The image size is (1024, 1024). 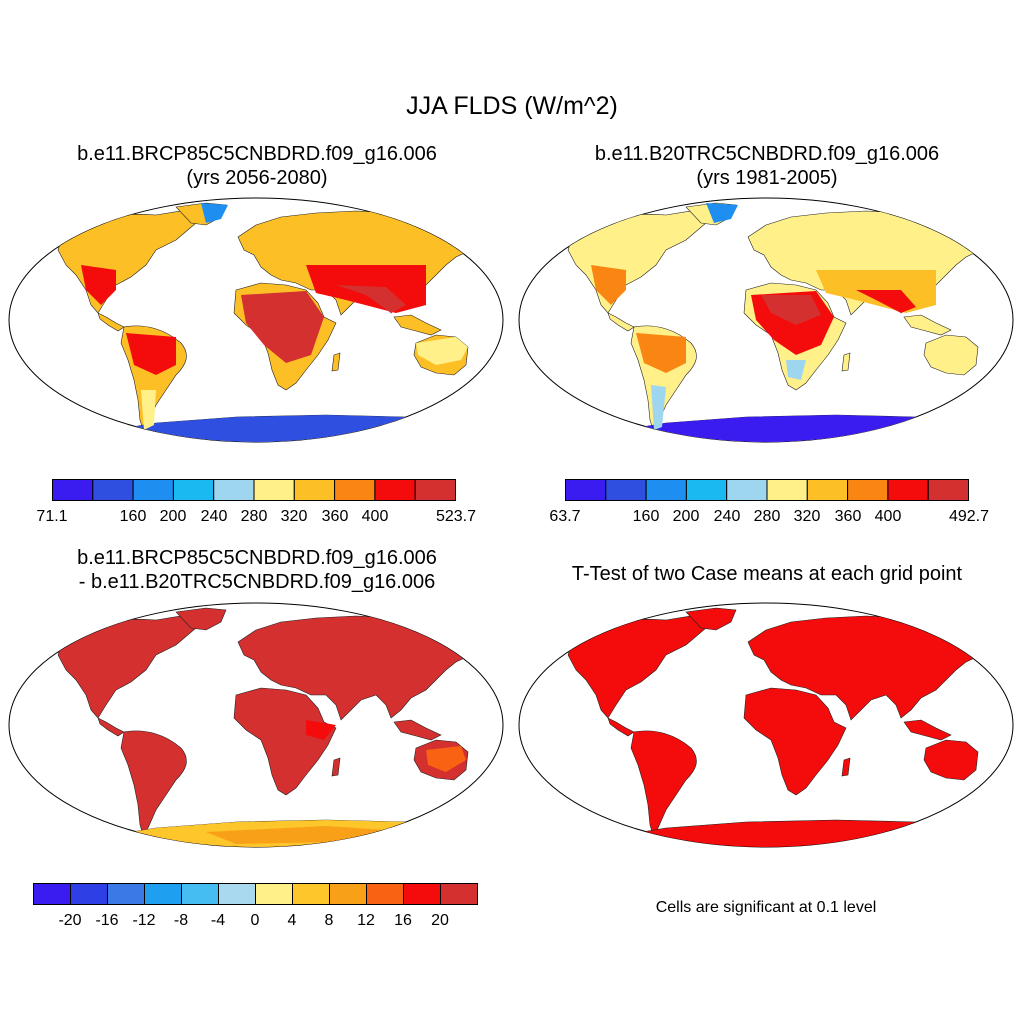 I want to click on future-cb-label: 200, so click(x=173, y=516).